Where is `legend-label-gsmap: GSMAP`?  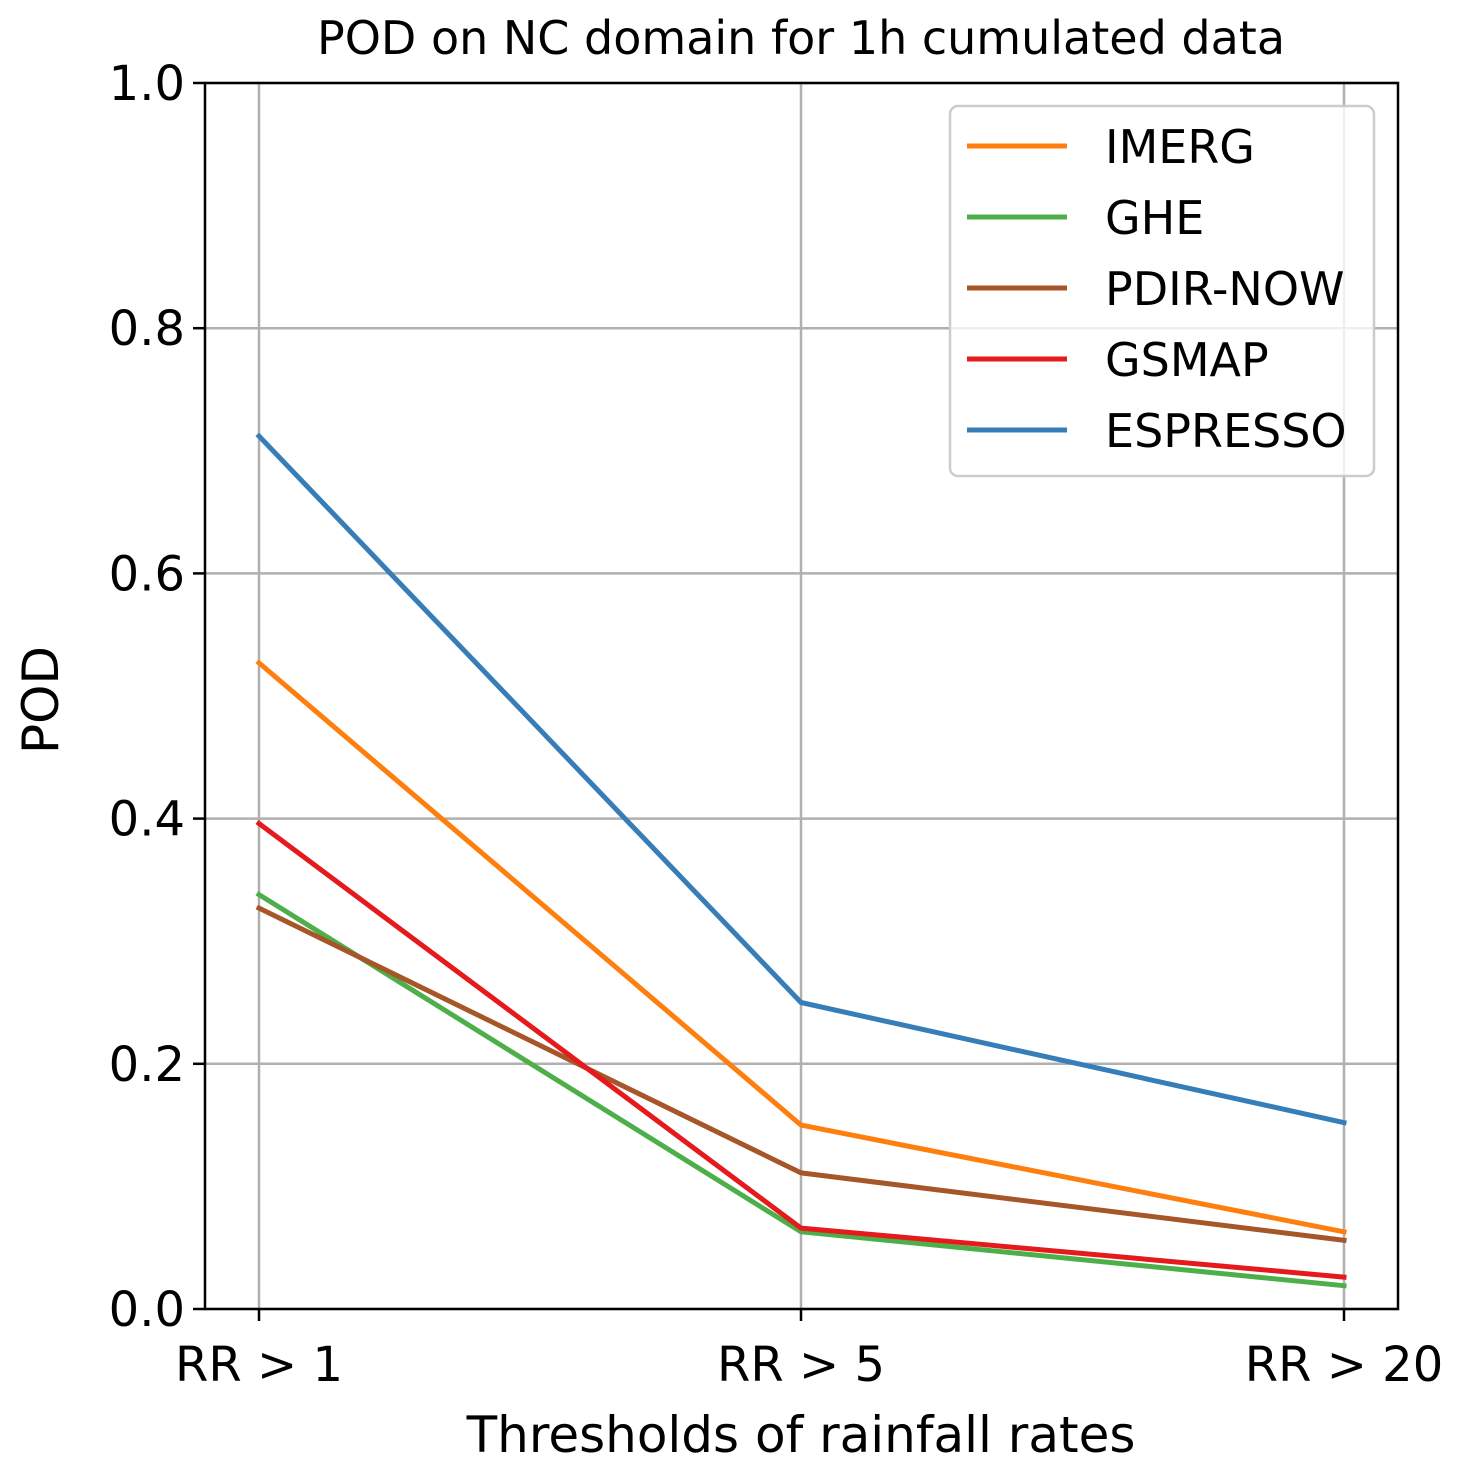
legend-label-gsmap: GSMAP is located at coordinates (1187, 360).